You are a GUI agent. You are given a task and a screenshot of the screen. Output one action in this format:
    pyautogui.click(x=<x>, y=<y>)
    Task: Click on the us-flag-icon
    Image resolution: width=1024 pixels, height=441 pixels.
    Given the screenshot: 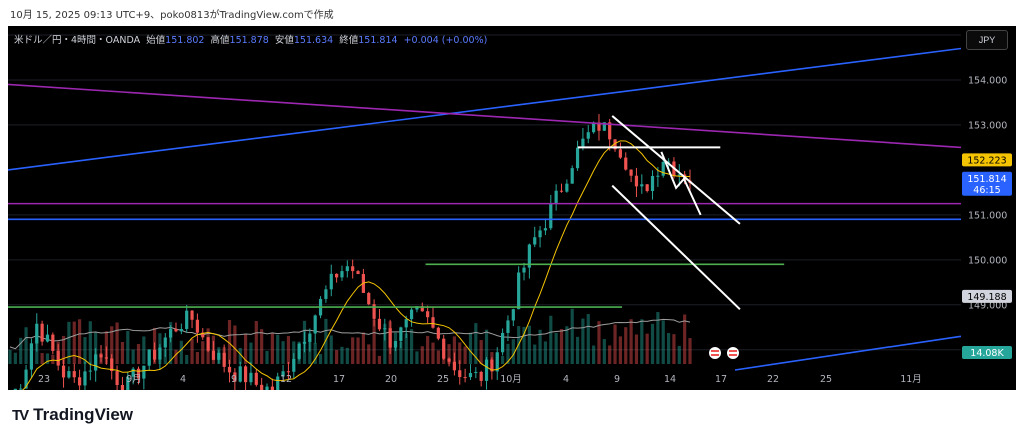 What is the action you would take?
    pyautogui.click(x=733, y=353)
    